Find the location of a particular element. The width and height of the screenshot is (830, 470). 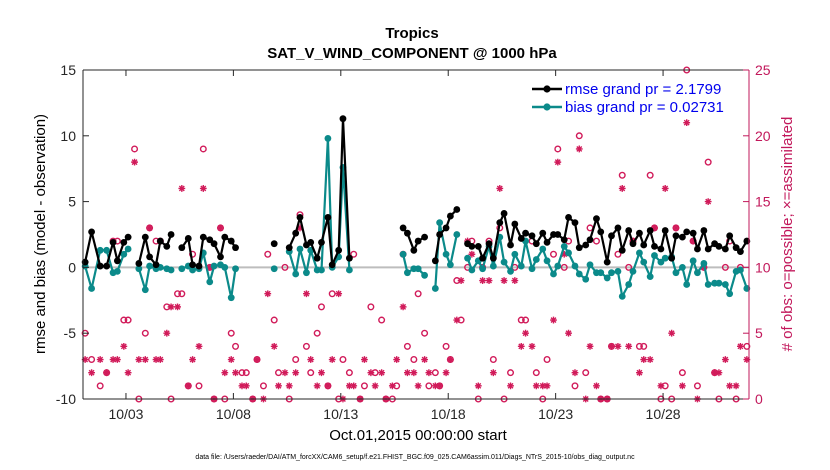

y-tick-label: -10 is located at coordinates (66, 399).